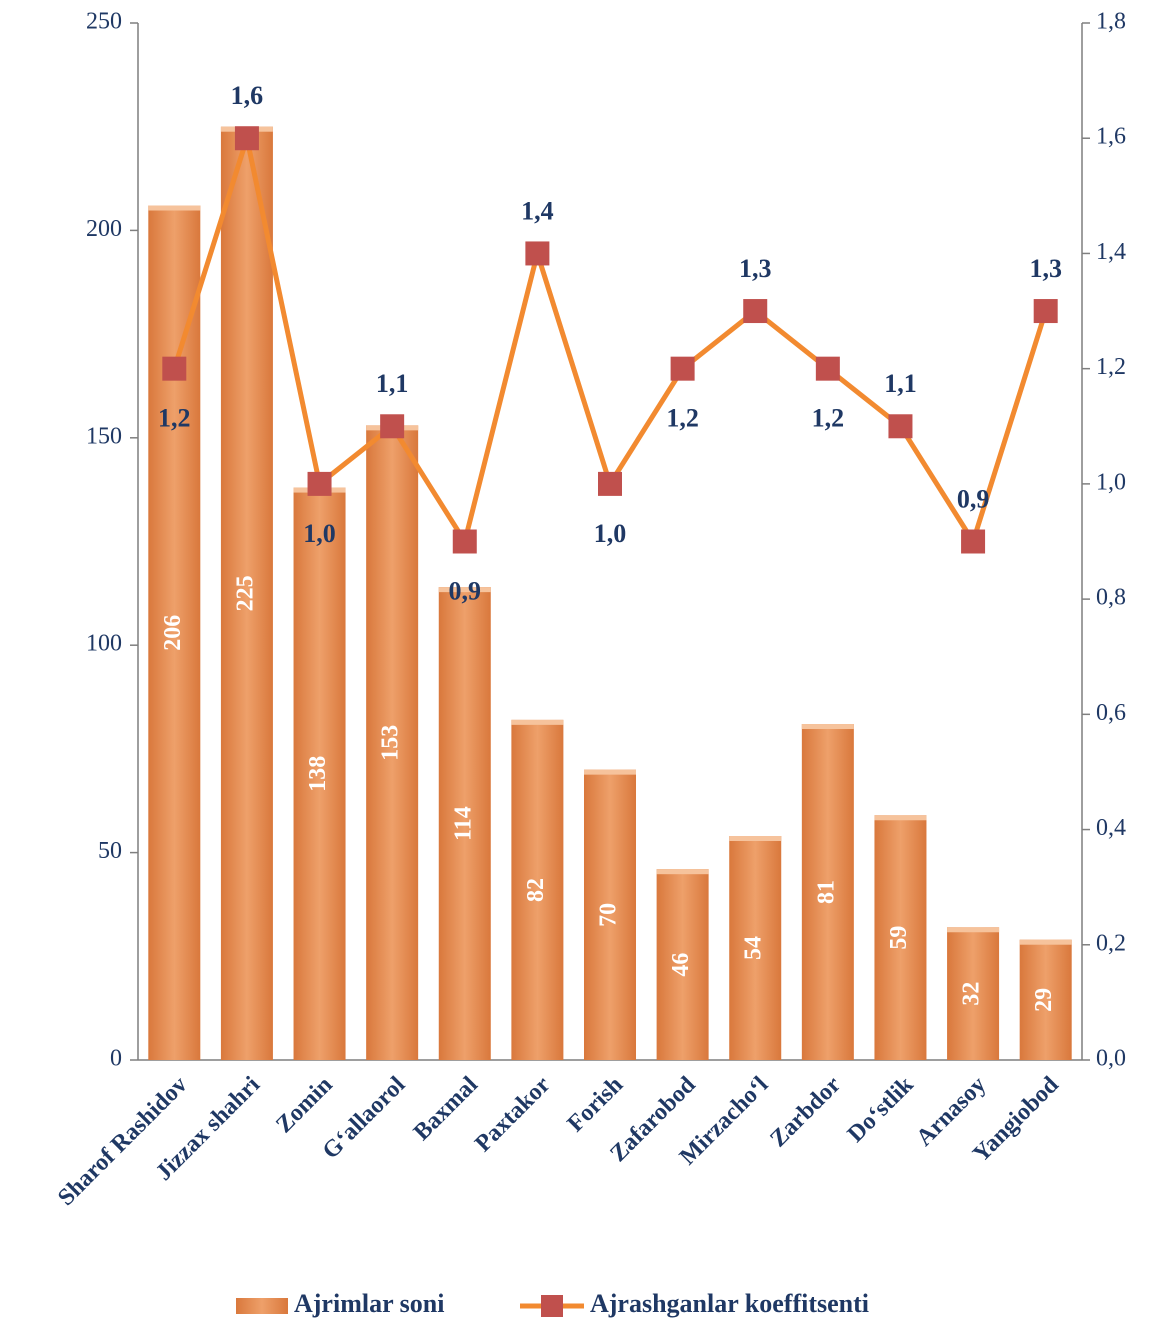 The width and height of the screenshot is (1156, 1326). What do you see at coordinates (1111, 22) in the screenshot?
I see `y2-tick-label: 1,8` at bounding box center [1111, 22].